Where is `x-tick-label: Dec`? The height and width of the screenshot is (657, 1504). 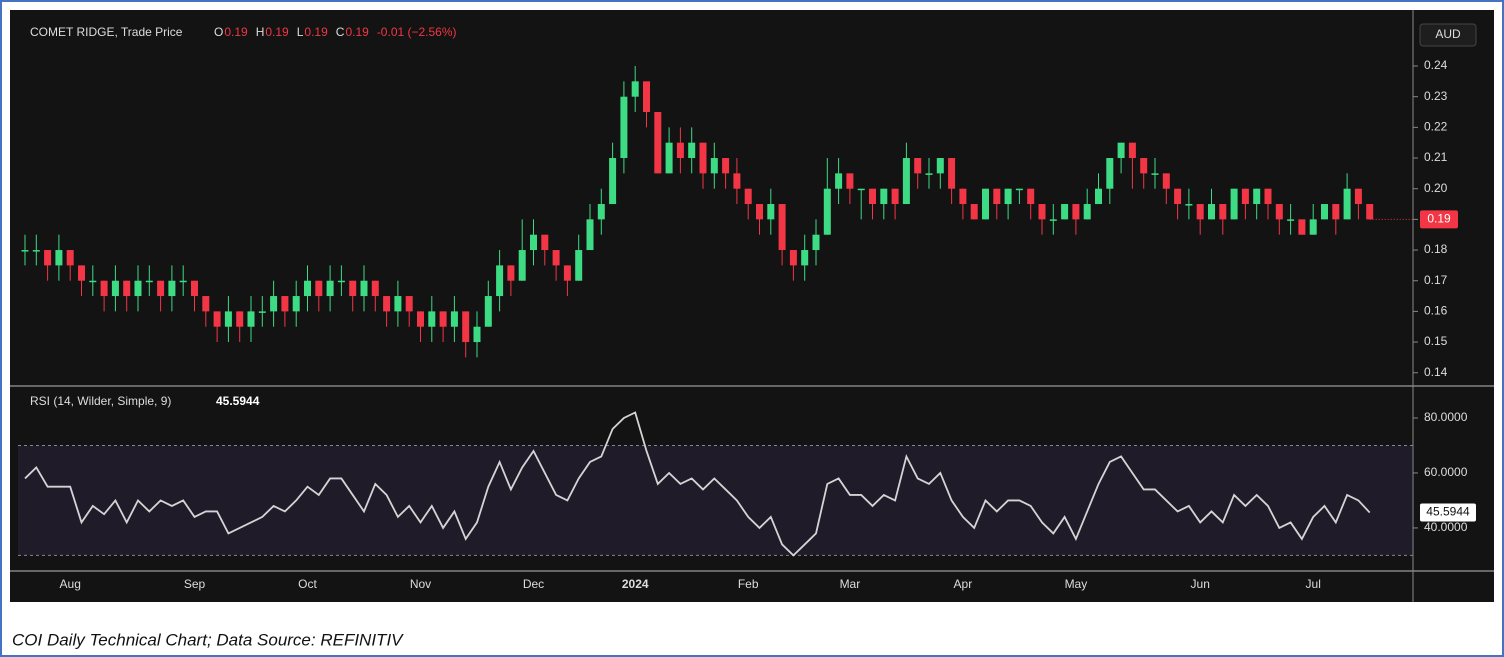
x-tick-label: Dec is located at coordinates (533, 584).